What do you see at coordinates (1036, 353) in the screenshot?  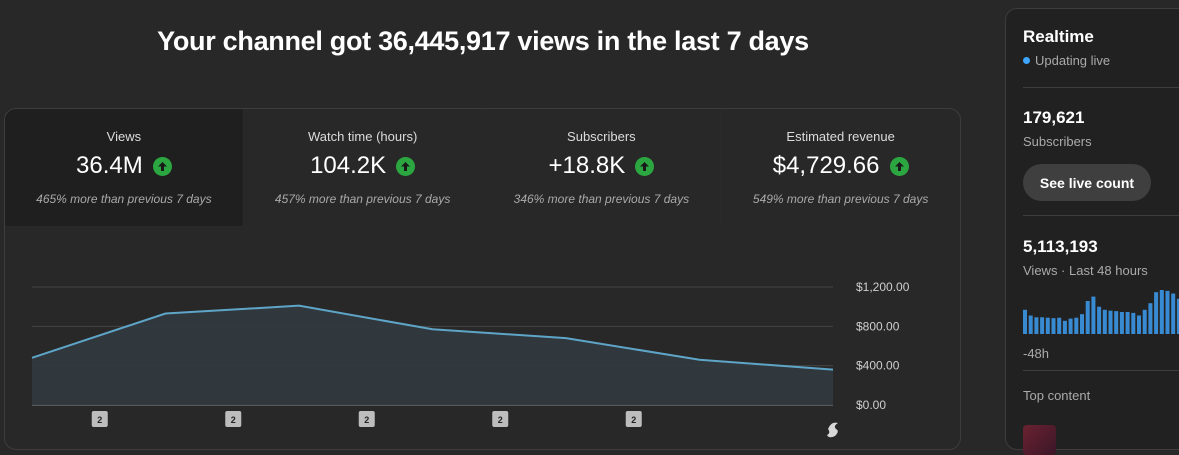 I see `mini-chart-axis-label: -48h` at bounding box center [1036, 353].